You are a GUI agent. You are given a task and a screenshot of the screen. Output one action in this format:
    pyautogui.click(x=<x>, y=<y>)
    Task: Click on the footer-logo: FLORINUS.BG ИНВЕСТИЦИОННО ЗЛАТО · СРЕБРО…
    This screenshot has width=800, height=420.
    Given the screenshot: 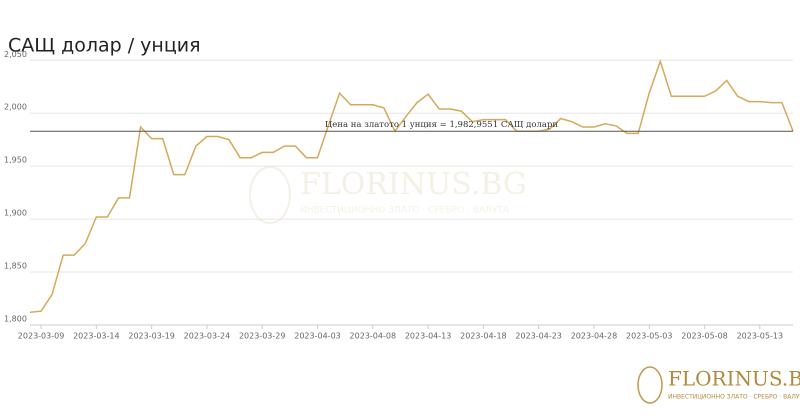 What is the action you would take?
    pyautogui.click(x=718, y=385)
    